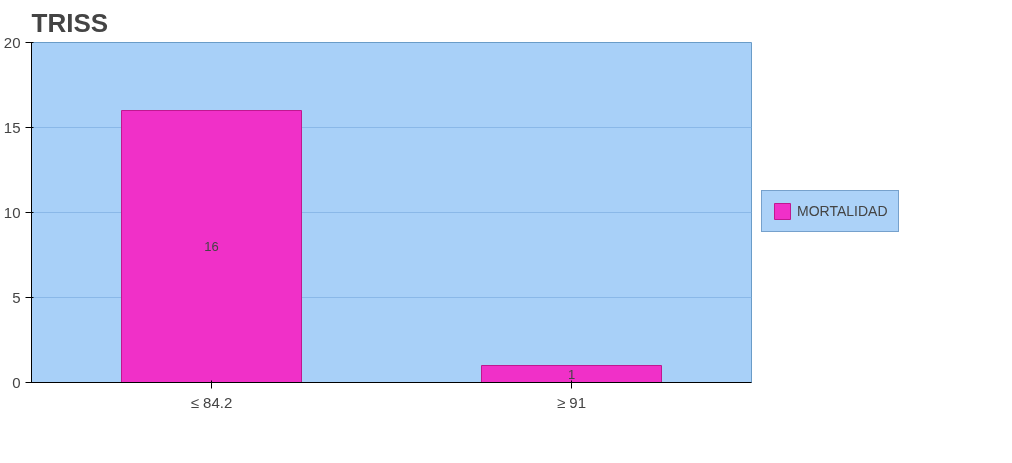  What do you see at coordinates (842, 211) in the screenshot?
I see `legend-label: MORTALIDAD` at bounding box center [842, 211].